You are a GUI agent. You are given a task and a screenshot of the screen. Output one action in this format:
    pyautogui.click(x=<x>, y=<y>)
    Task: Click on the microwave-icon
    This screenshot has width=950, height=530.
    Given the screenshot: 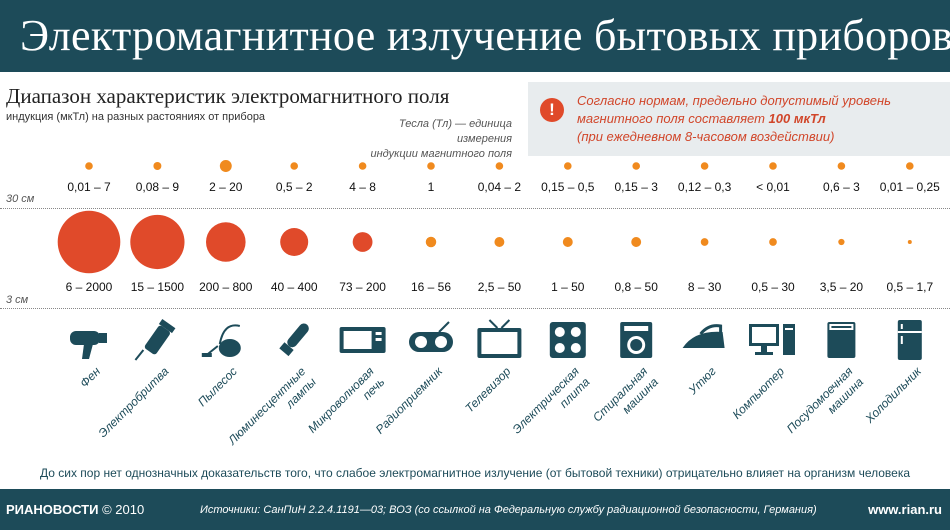 What is the action you would take?
    pyautogui.click(x=362, y=340)
    